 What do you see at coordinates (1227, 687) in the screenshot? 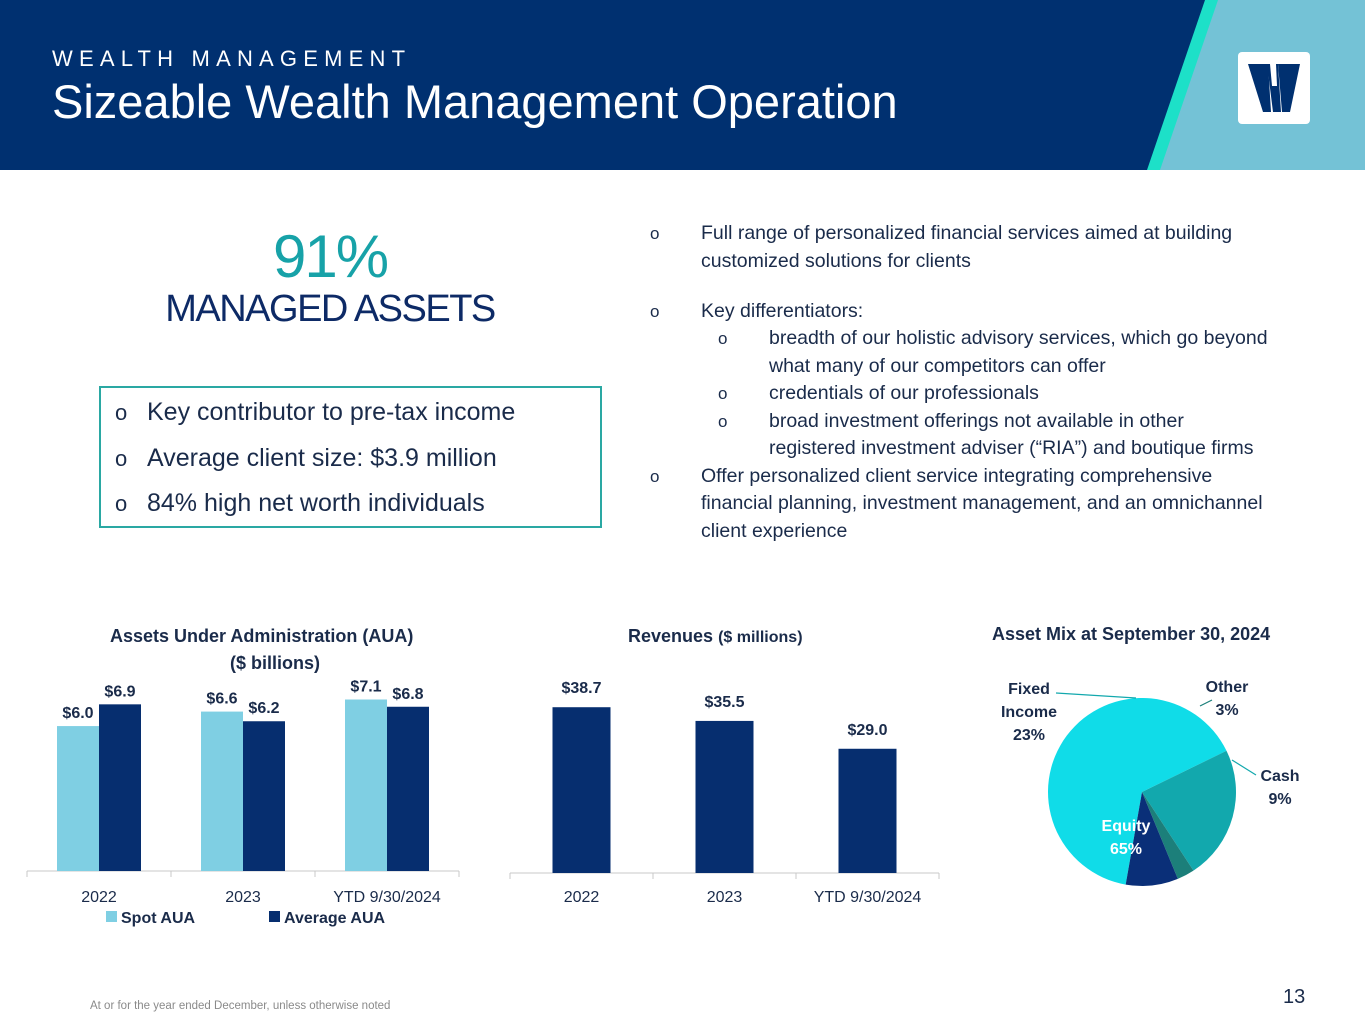
I see `pie-label: Other` at bounding box center [1227, 687].